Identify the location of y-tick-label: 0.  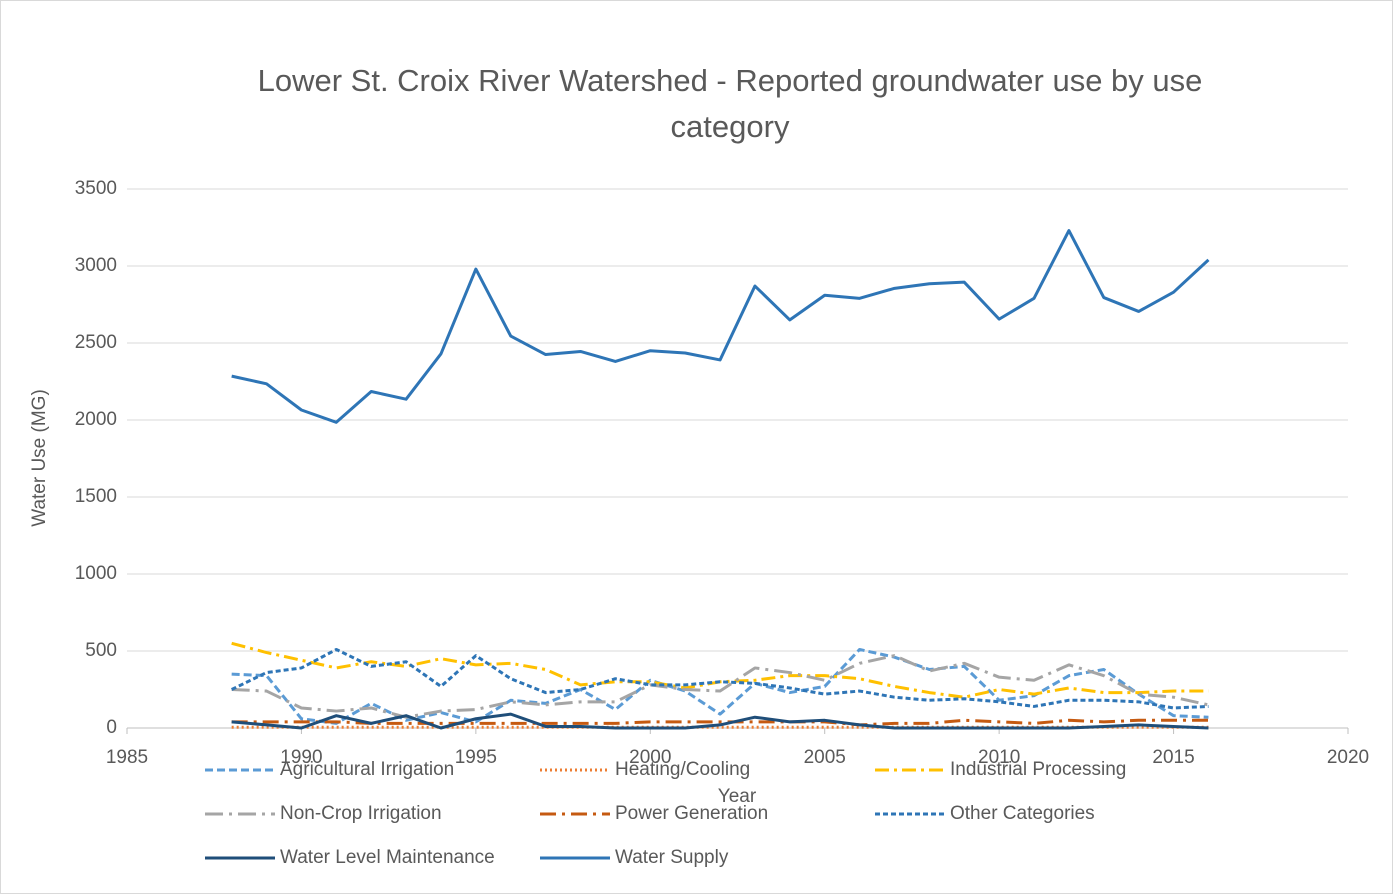
(111, 727).